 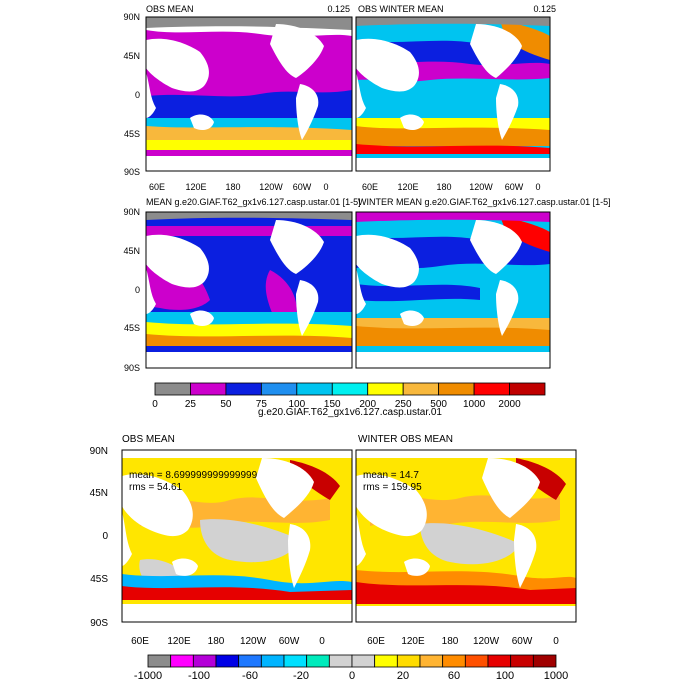 What do you see at coordinates (418, 293) in the screenshot?
I see `ocean-band-tropics` at bounding box center [418, 293].